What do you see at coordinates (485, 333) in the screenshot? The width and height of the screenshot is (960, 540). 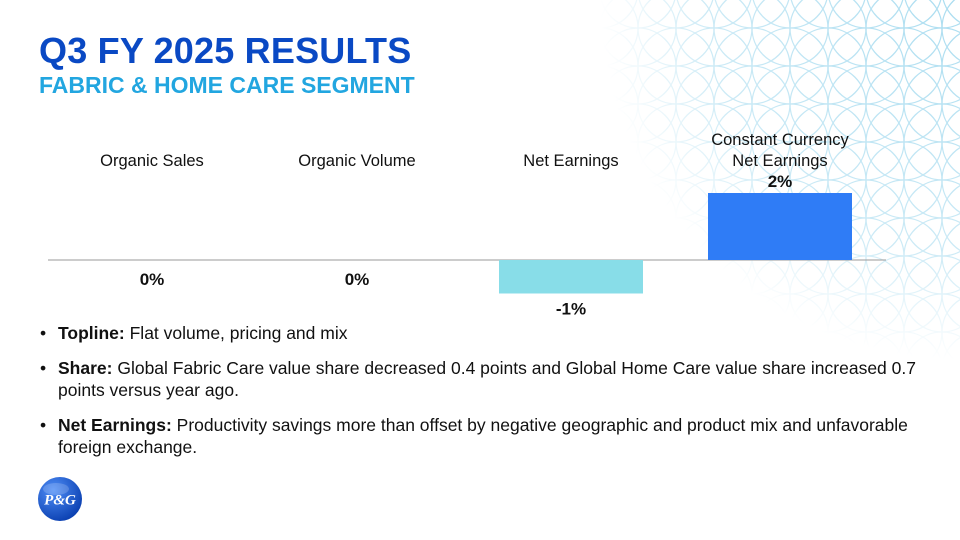 I see `bullet-topline: • Topline: Flat volume, pricing and mix` at bounding box center [485, 333].